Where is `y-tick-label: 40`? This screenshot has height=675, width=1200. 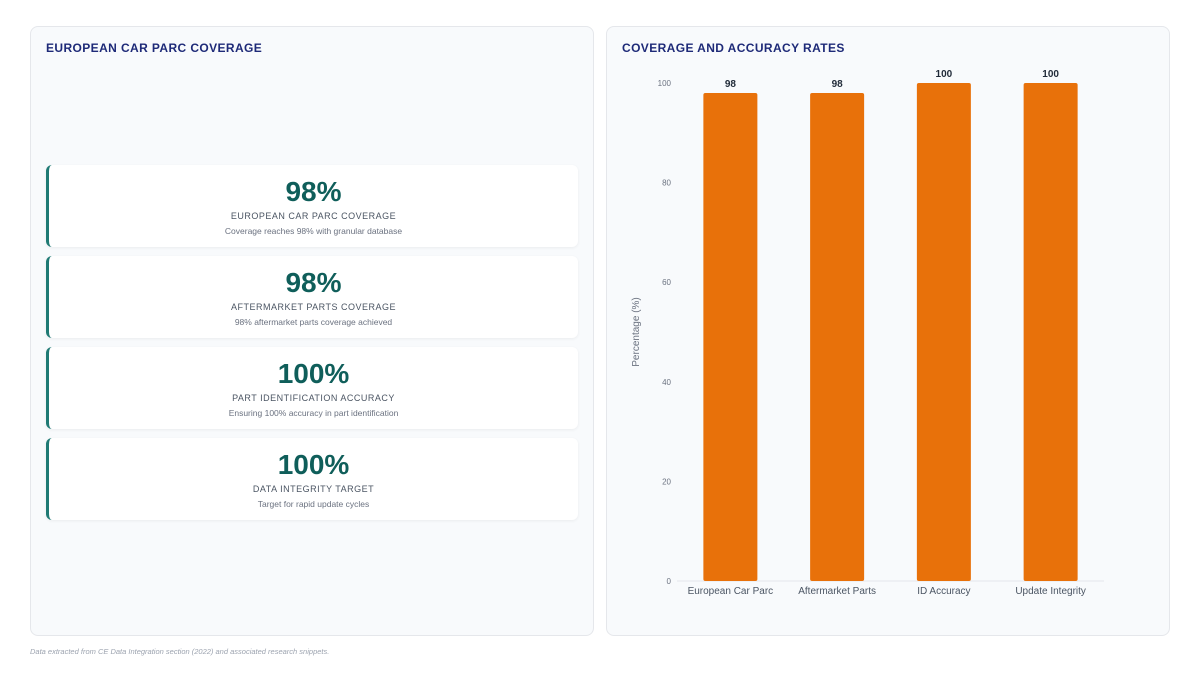 y-tick-label: 40 is located at coordinates (666, 382).